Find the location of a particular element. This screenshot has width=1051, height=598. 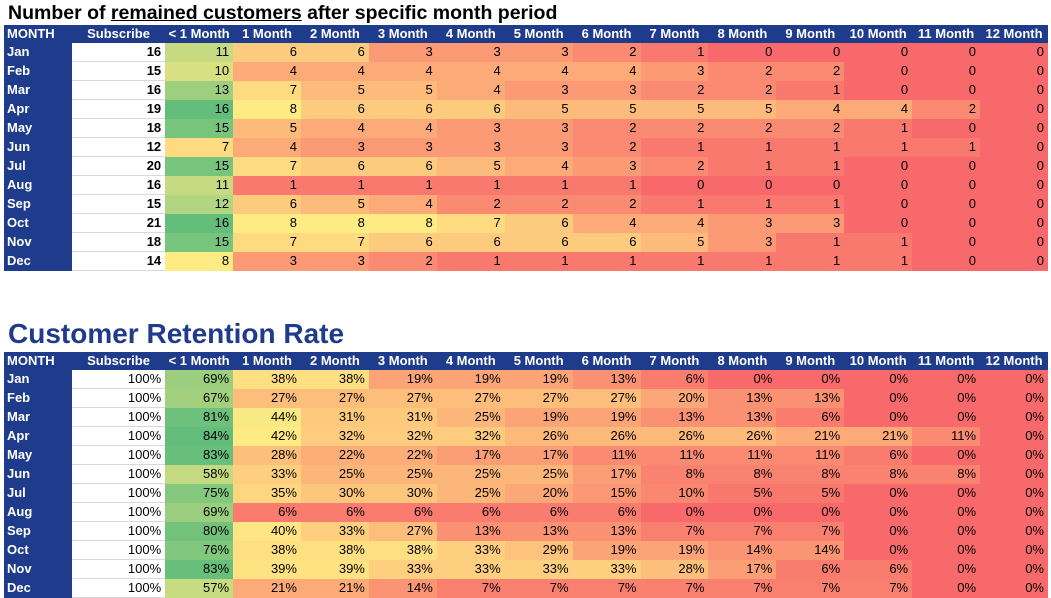

value-cell: 38% is located at coordinates (334, 379).